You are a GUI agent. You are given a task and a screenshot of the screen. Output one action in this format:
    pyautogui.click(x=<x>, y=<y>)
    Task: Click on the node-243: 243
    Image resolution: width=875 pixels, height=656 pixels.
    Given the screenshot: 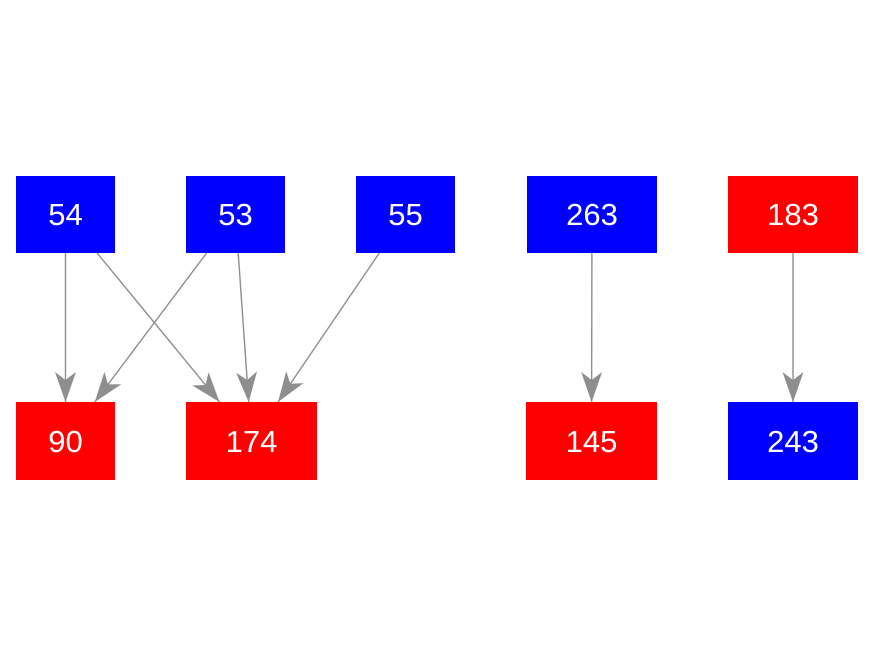 What is the action you would take?
    pyautogui.click(x=793, y=441)
    